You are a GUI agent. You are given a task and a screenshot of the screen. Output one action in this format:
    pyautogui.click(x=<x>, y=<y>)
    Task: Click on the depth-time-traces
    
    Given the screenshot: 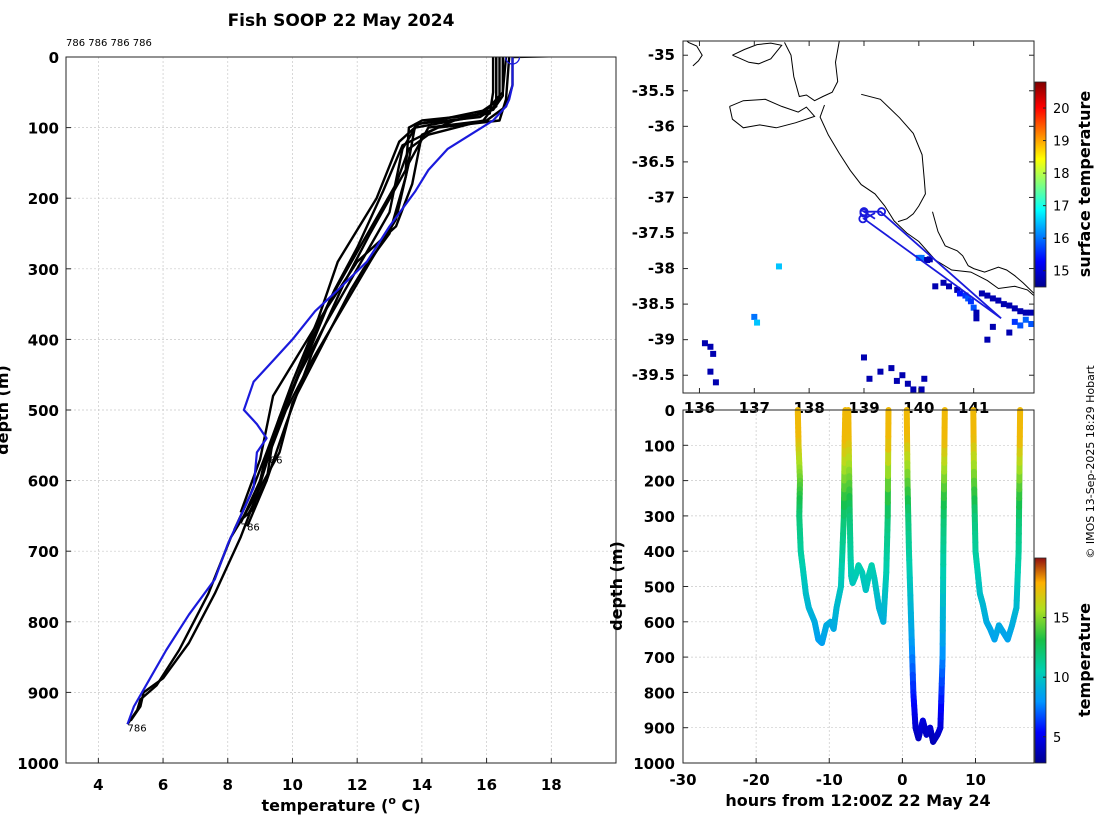 What is the action you would take?
    pyautogui.click(x=909, y=576)
    